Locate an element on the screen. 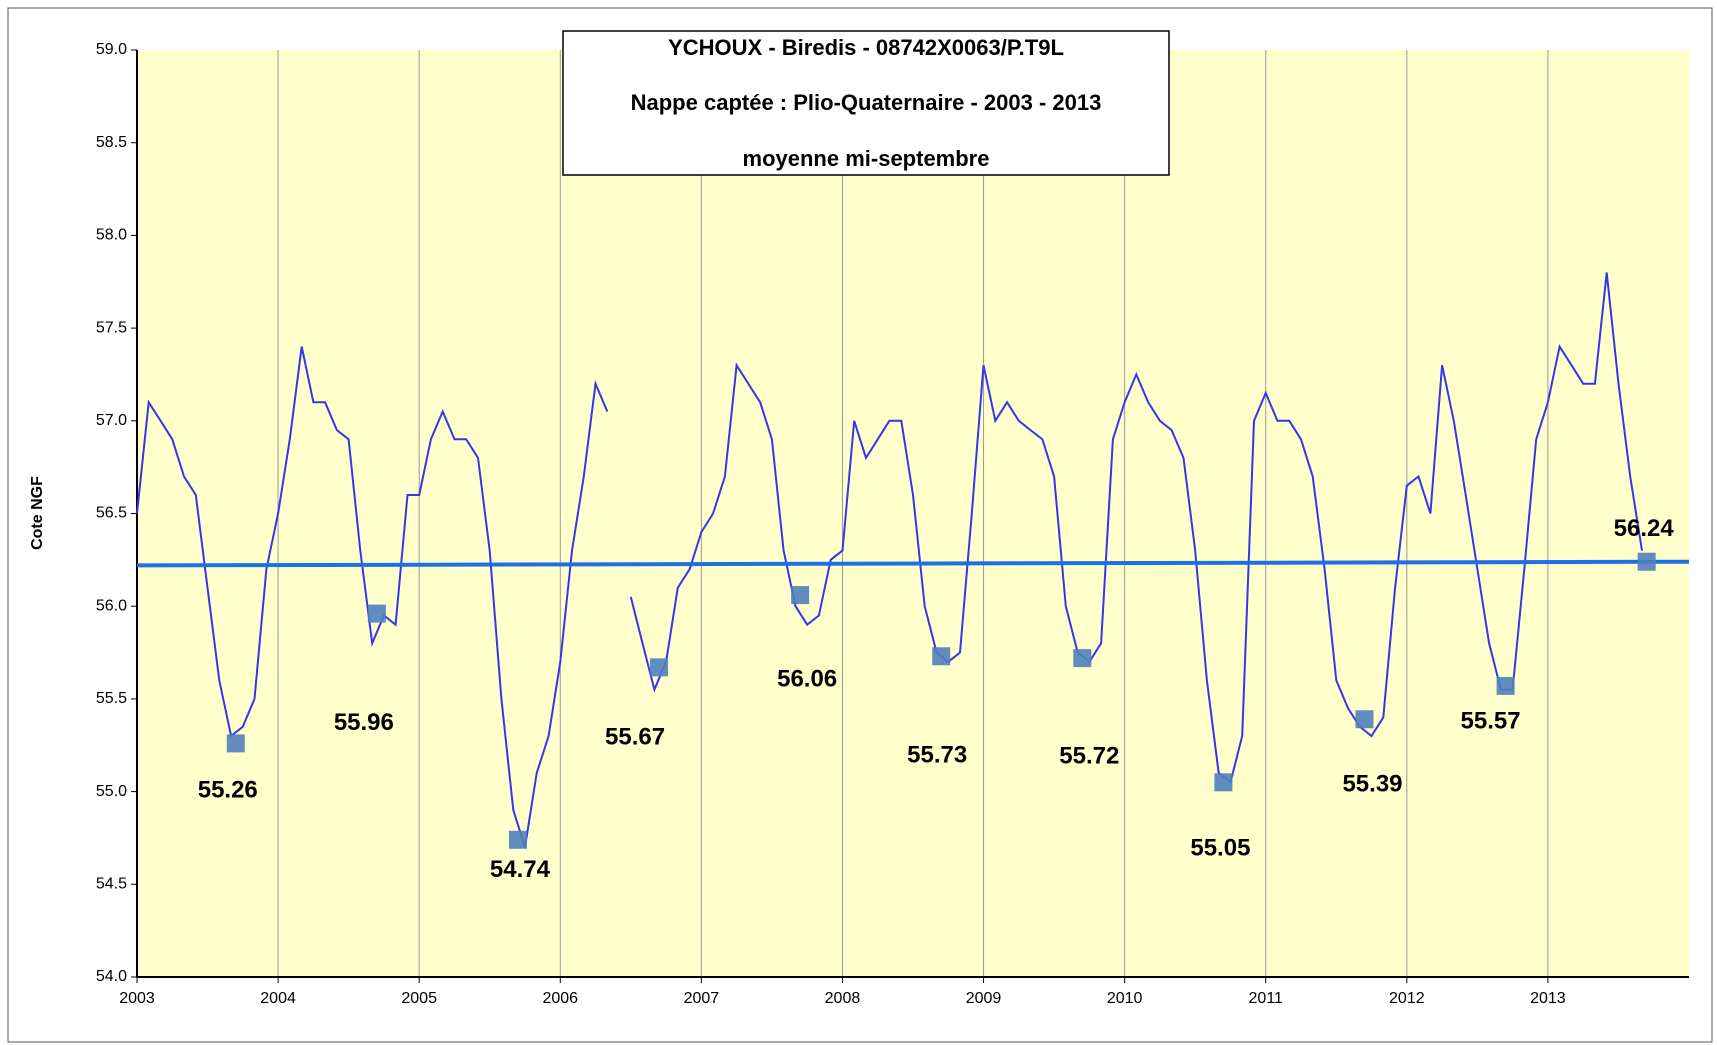  data-label: 55.57 is located at coordinates (1491, 720).